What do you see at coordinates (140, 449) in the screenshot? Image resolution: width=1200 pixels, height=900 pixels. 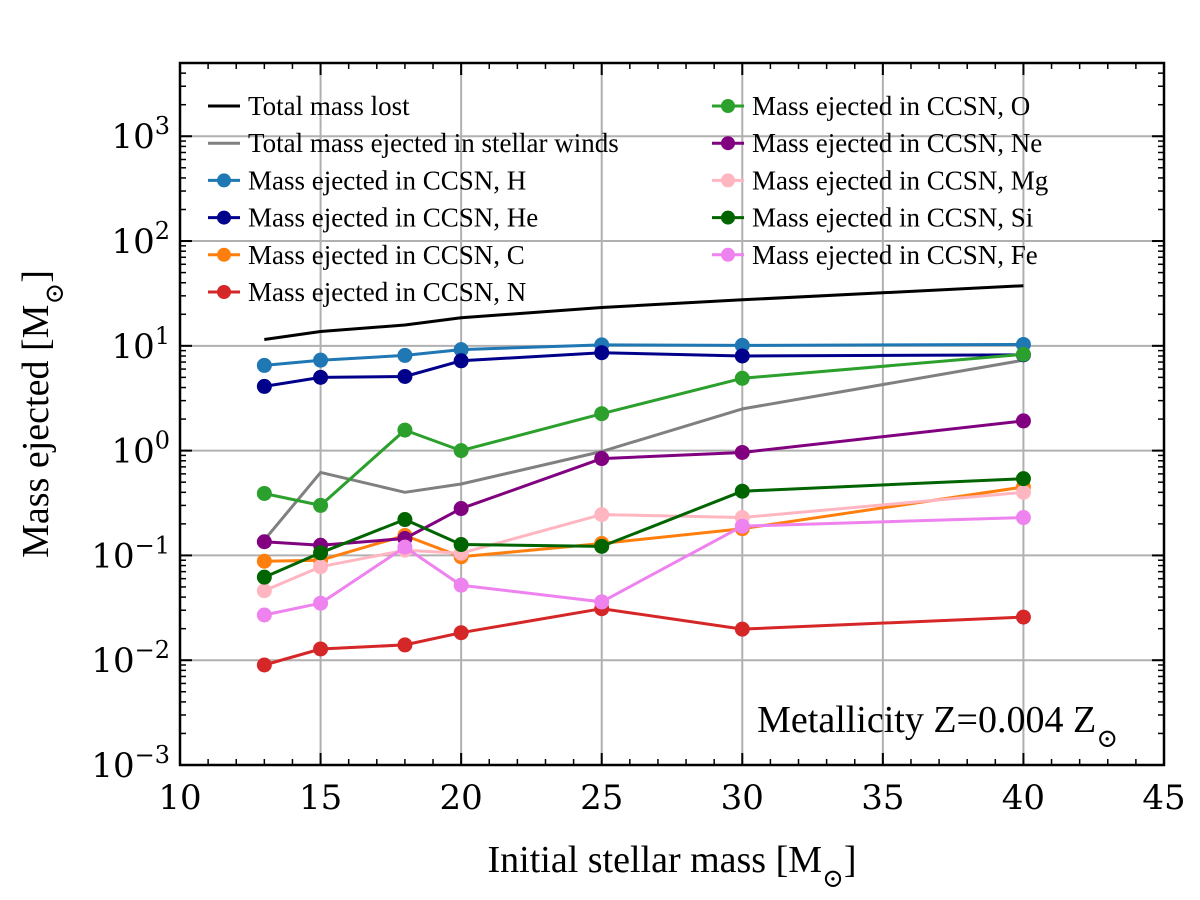 I see `y-tick-label: 10⁰` at bounding box center [140, 449].